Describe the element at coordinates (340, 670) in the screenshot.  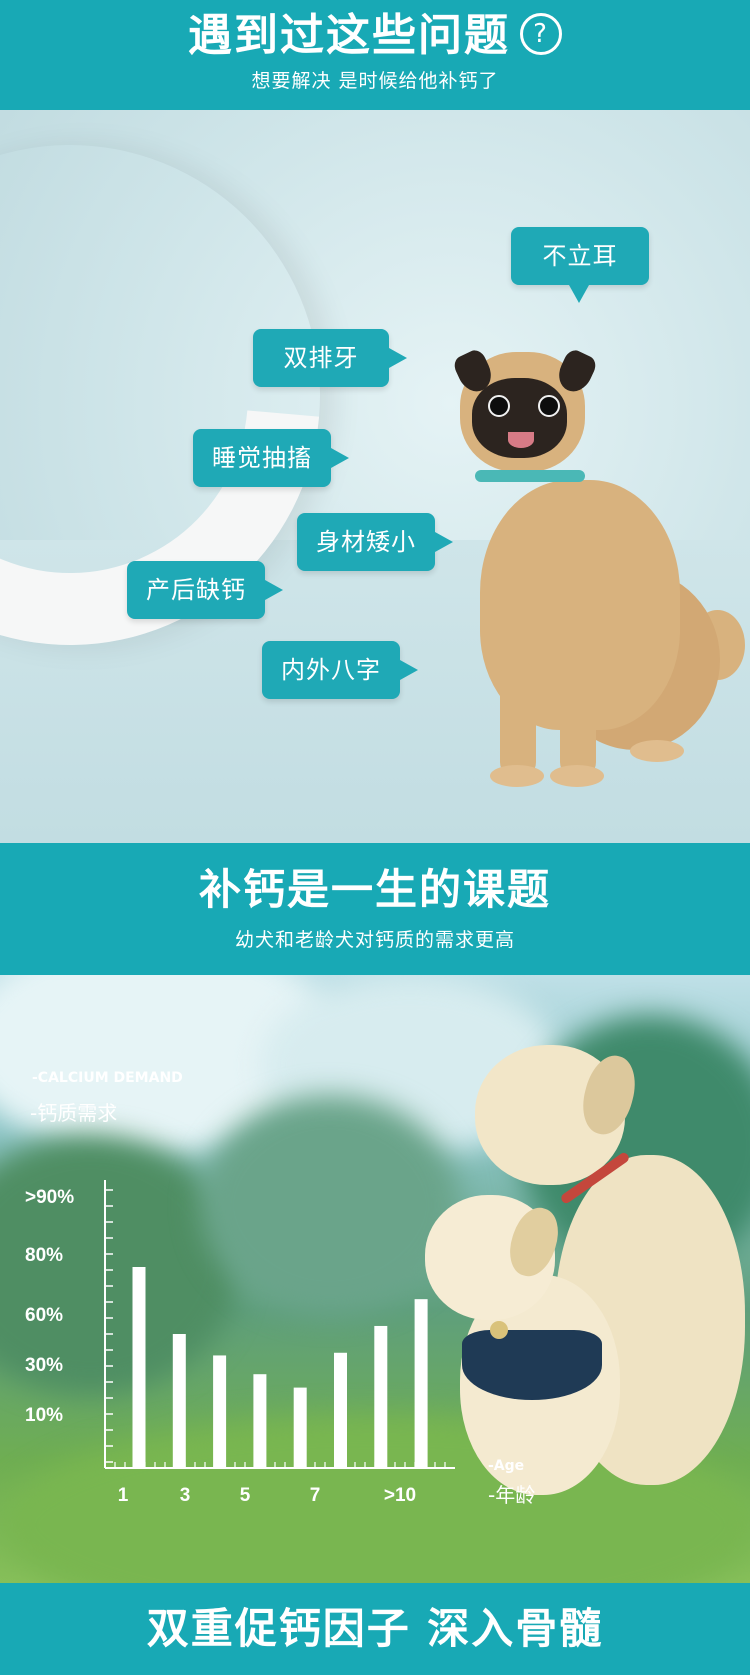
I see `bubble-leg-deformity: 内外八字` at that location.